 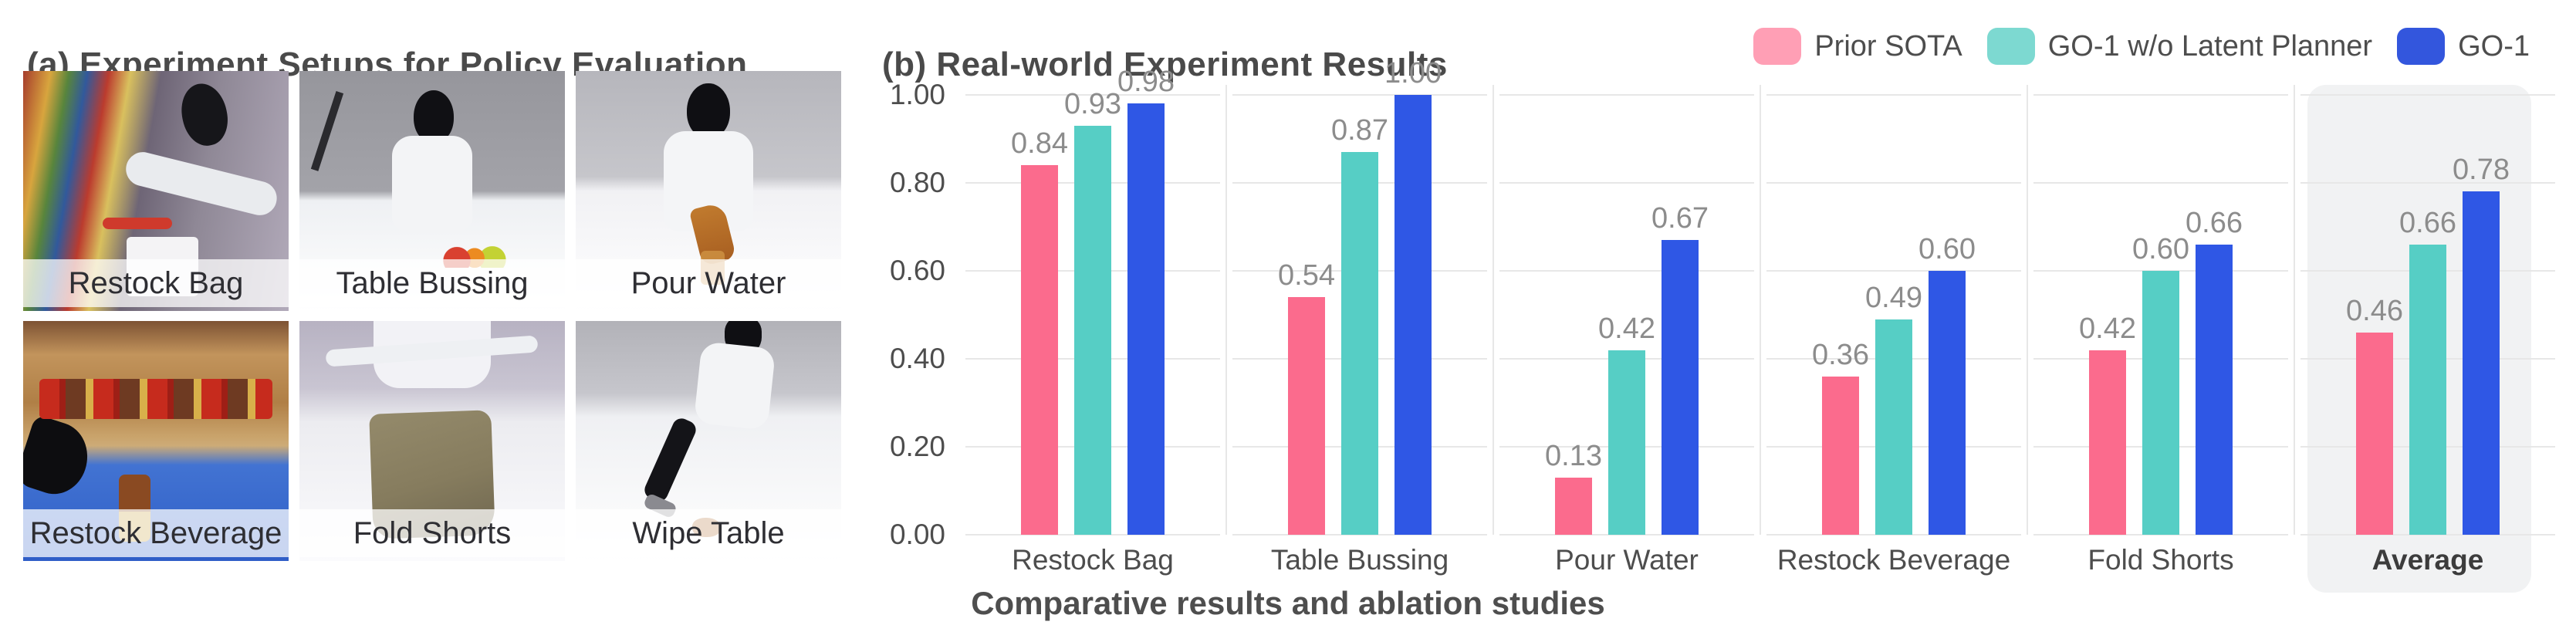 I want to click on bar-value-label: 1.00, so click(x=1413, y=73).